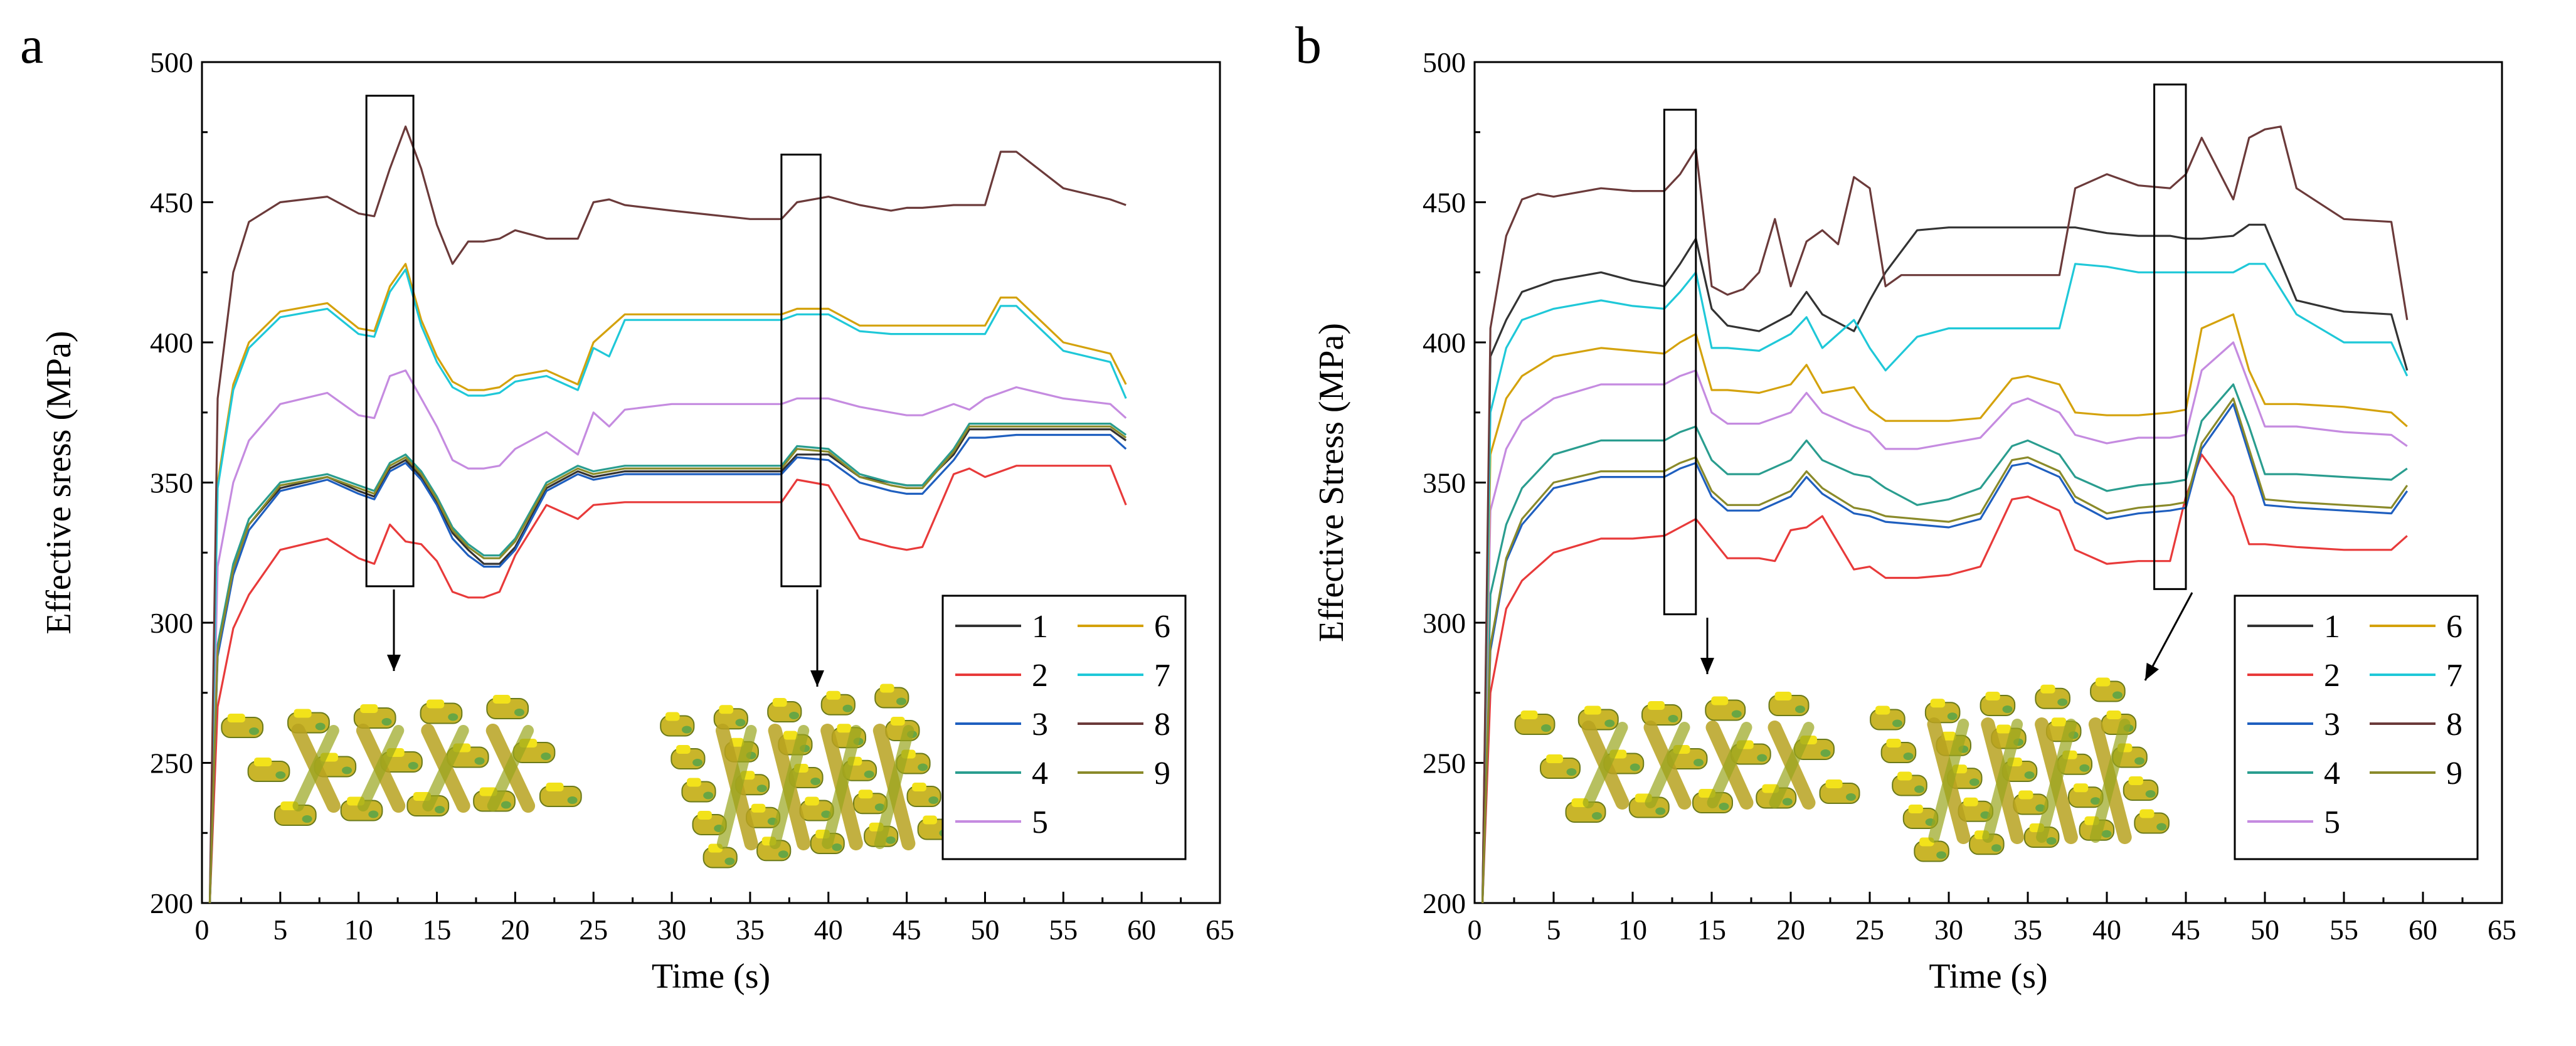  Describe the element at coordinates (31, 45) in the screenshot. I see `panel-label: a` at that location.